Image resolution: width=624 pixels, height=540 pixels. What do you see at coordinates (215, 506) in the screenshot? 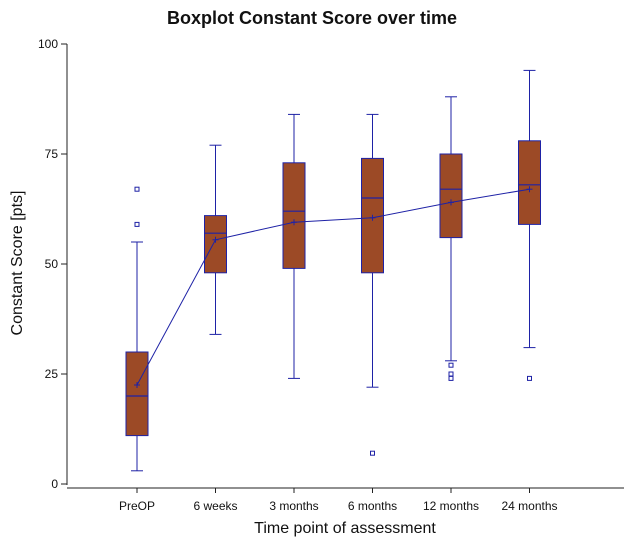
I see `x-tick-label: 6 weeks` at bounding box center [215, 506].